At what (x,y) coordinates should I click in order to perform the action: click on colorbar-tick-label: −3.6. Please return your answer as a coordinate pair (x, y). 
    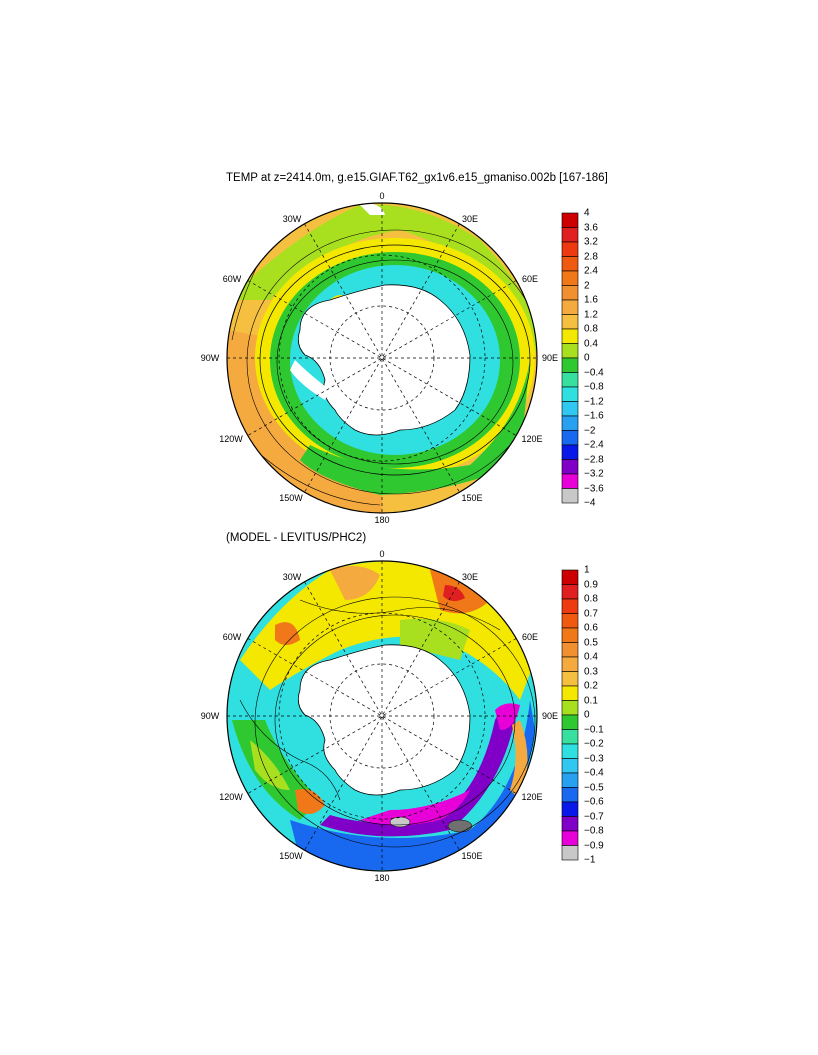
    Looking at the image, I should click on (594, 488).